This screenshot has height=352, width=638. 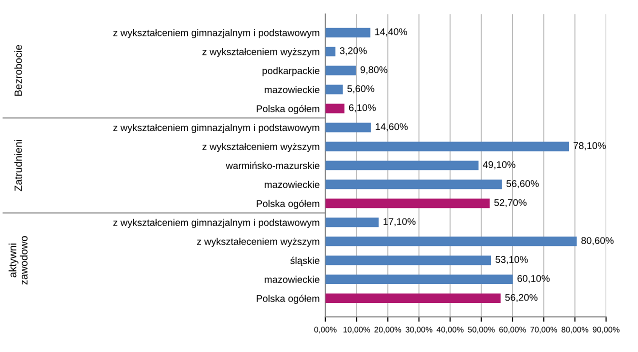 What do you see at coordinates (18, 166) in the screenshot?
I see `text: Zatrudnieni` at bounding box center [18, 166].